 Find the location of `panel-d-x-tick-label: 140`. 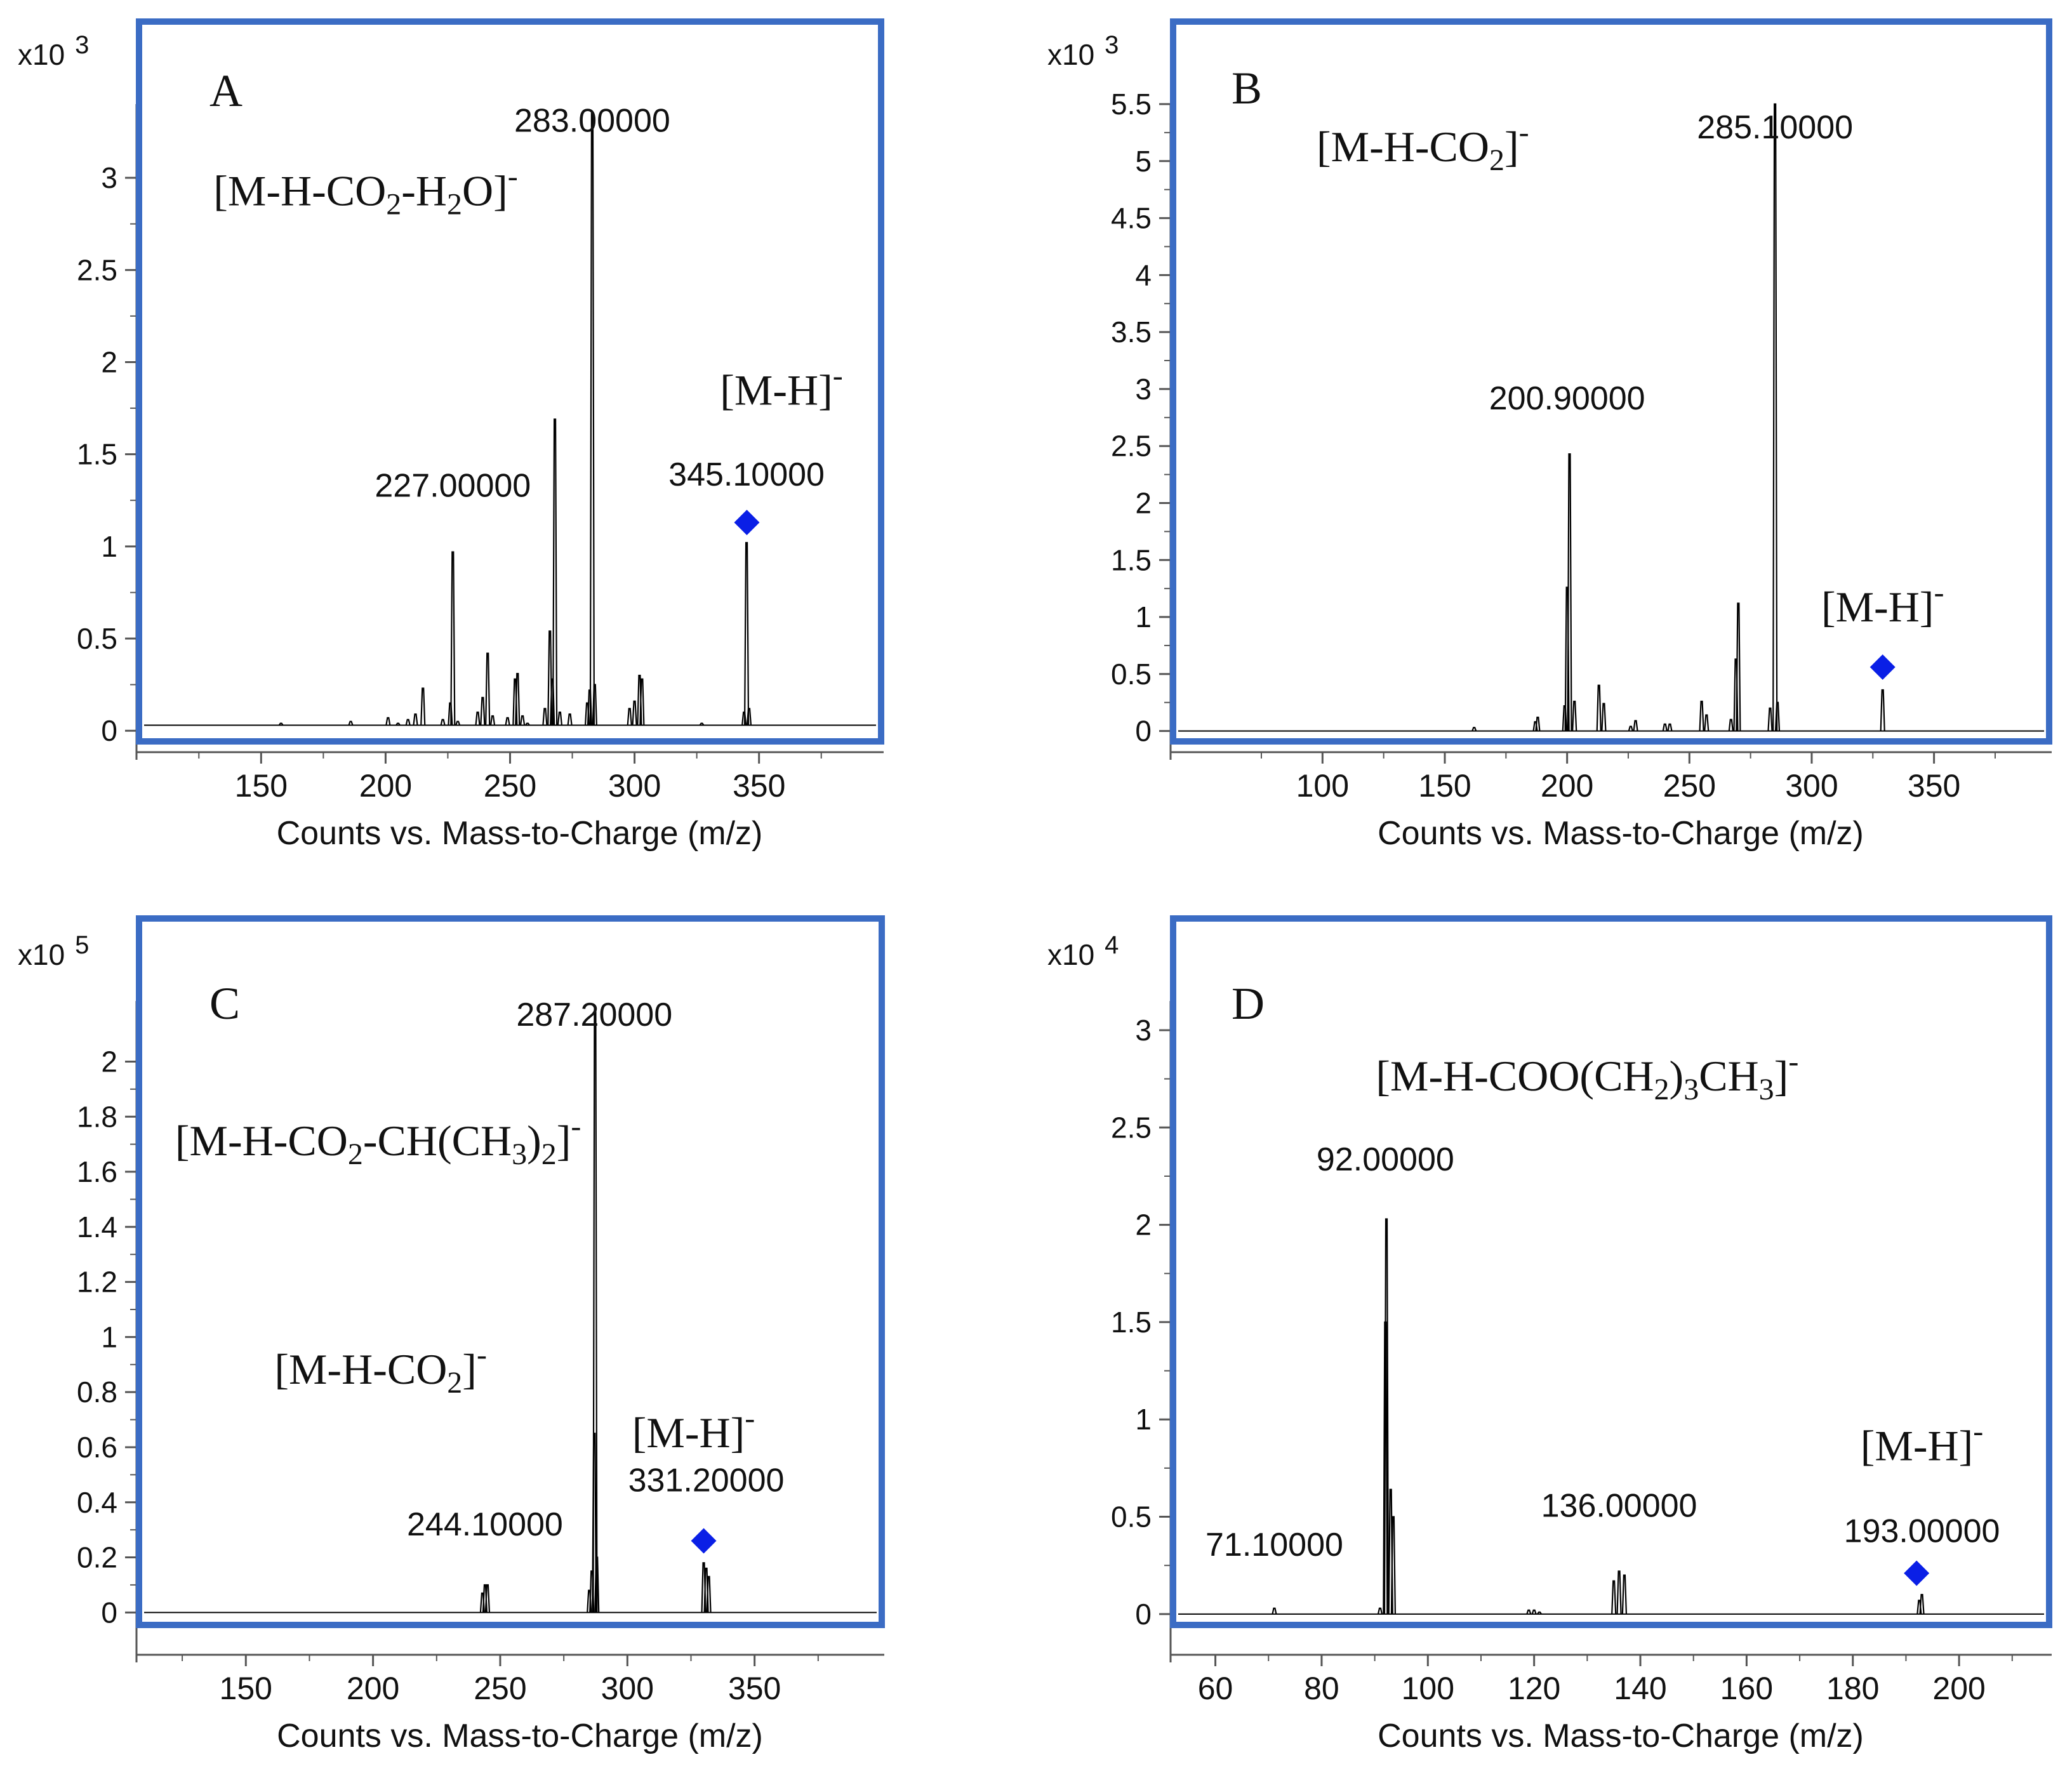

panel-d-x-tick-label: 140 is located at coordinates (1640, 1688).